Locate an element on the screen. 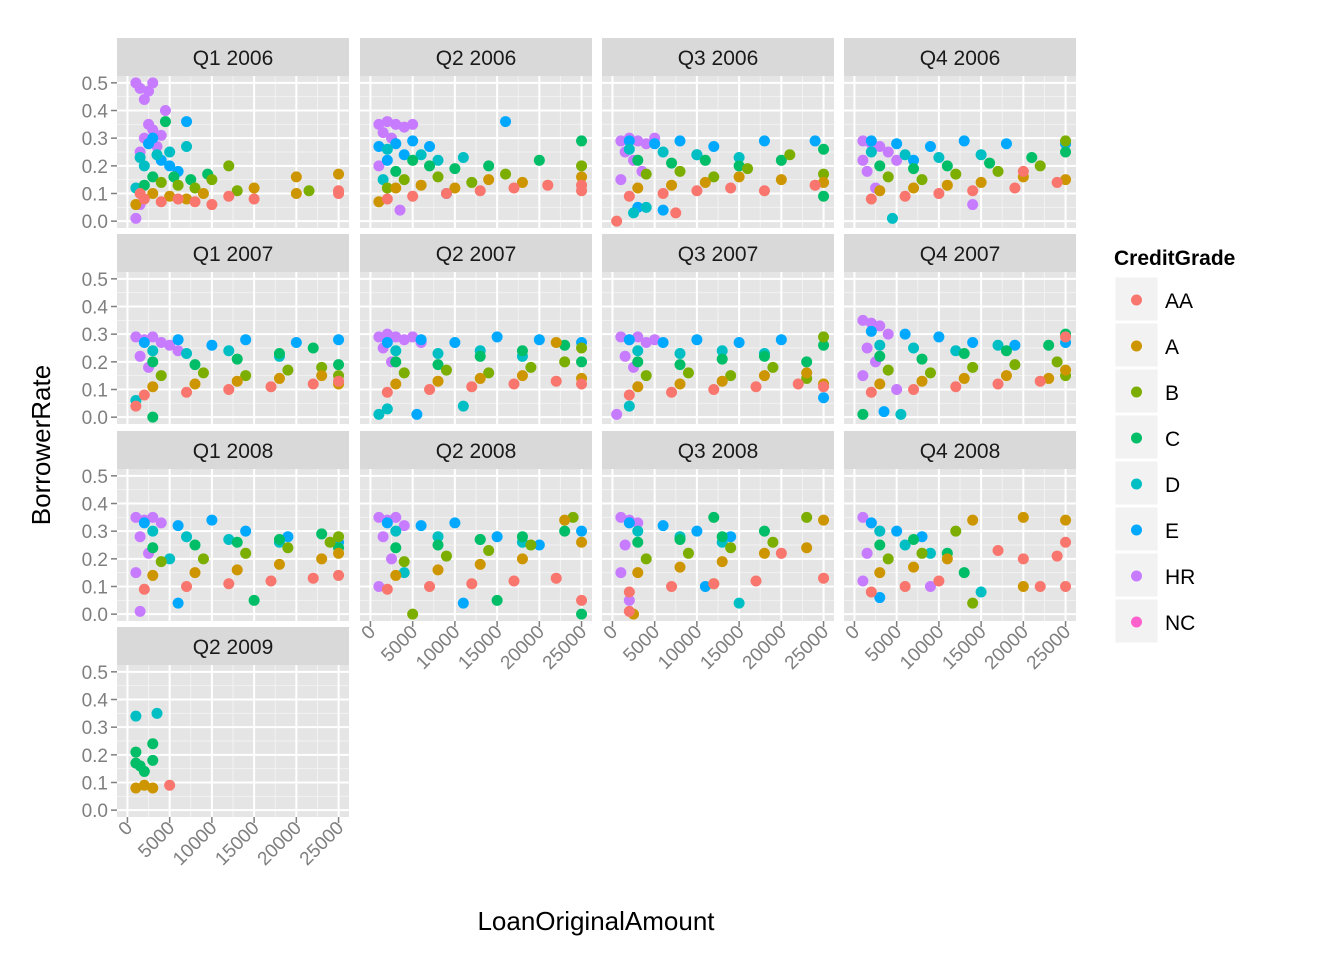 The image size is (1344, 960). facet-strip-label: Q3 2006 is located at coordinates (718, 58).